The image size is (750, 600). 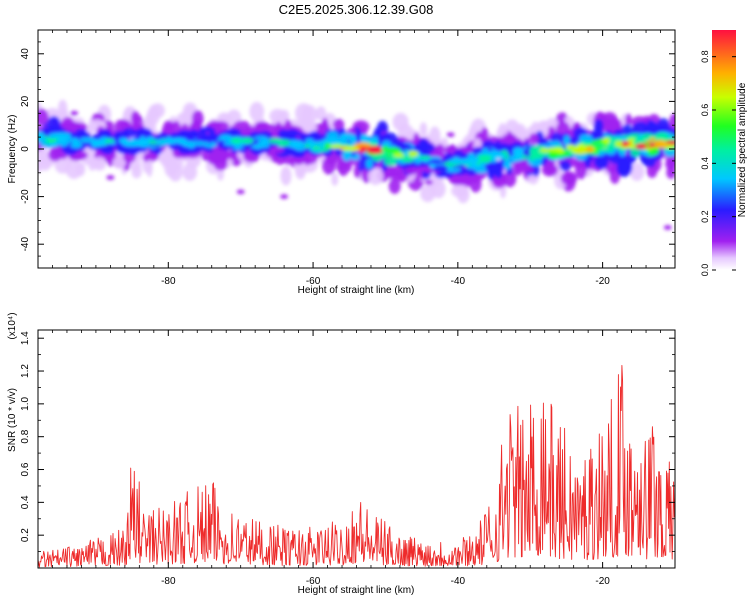 I want to click on spectrogram-y-tick-label: -40, so click(x=25, y=244).